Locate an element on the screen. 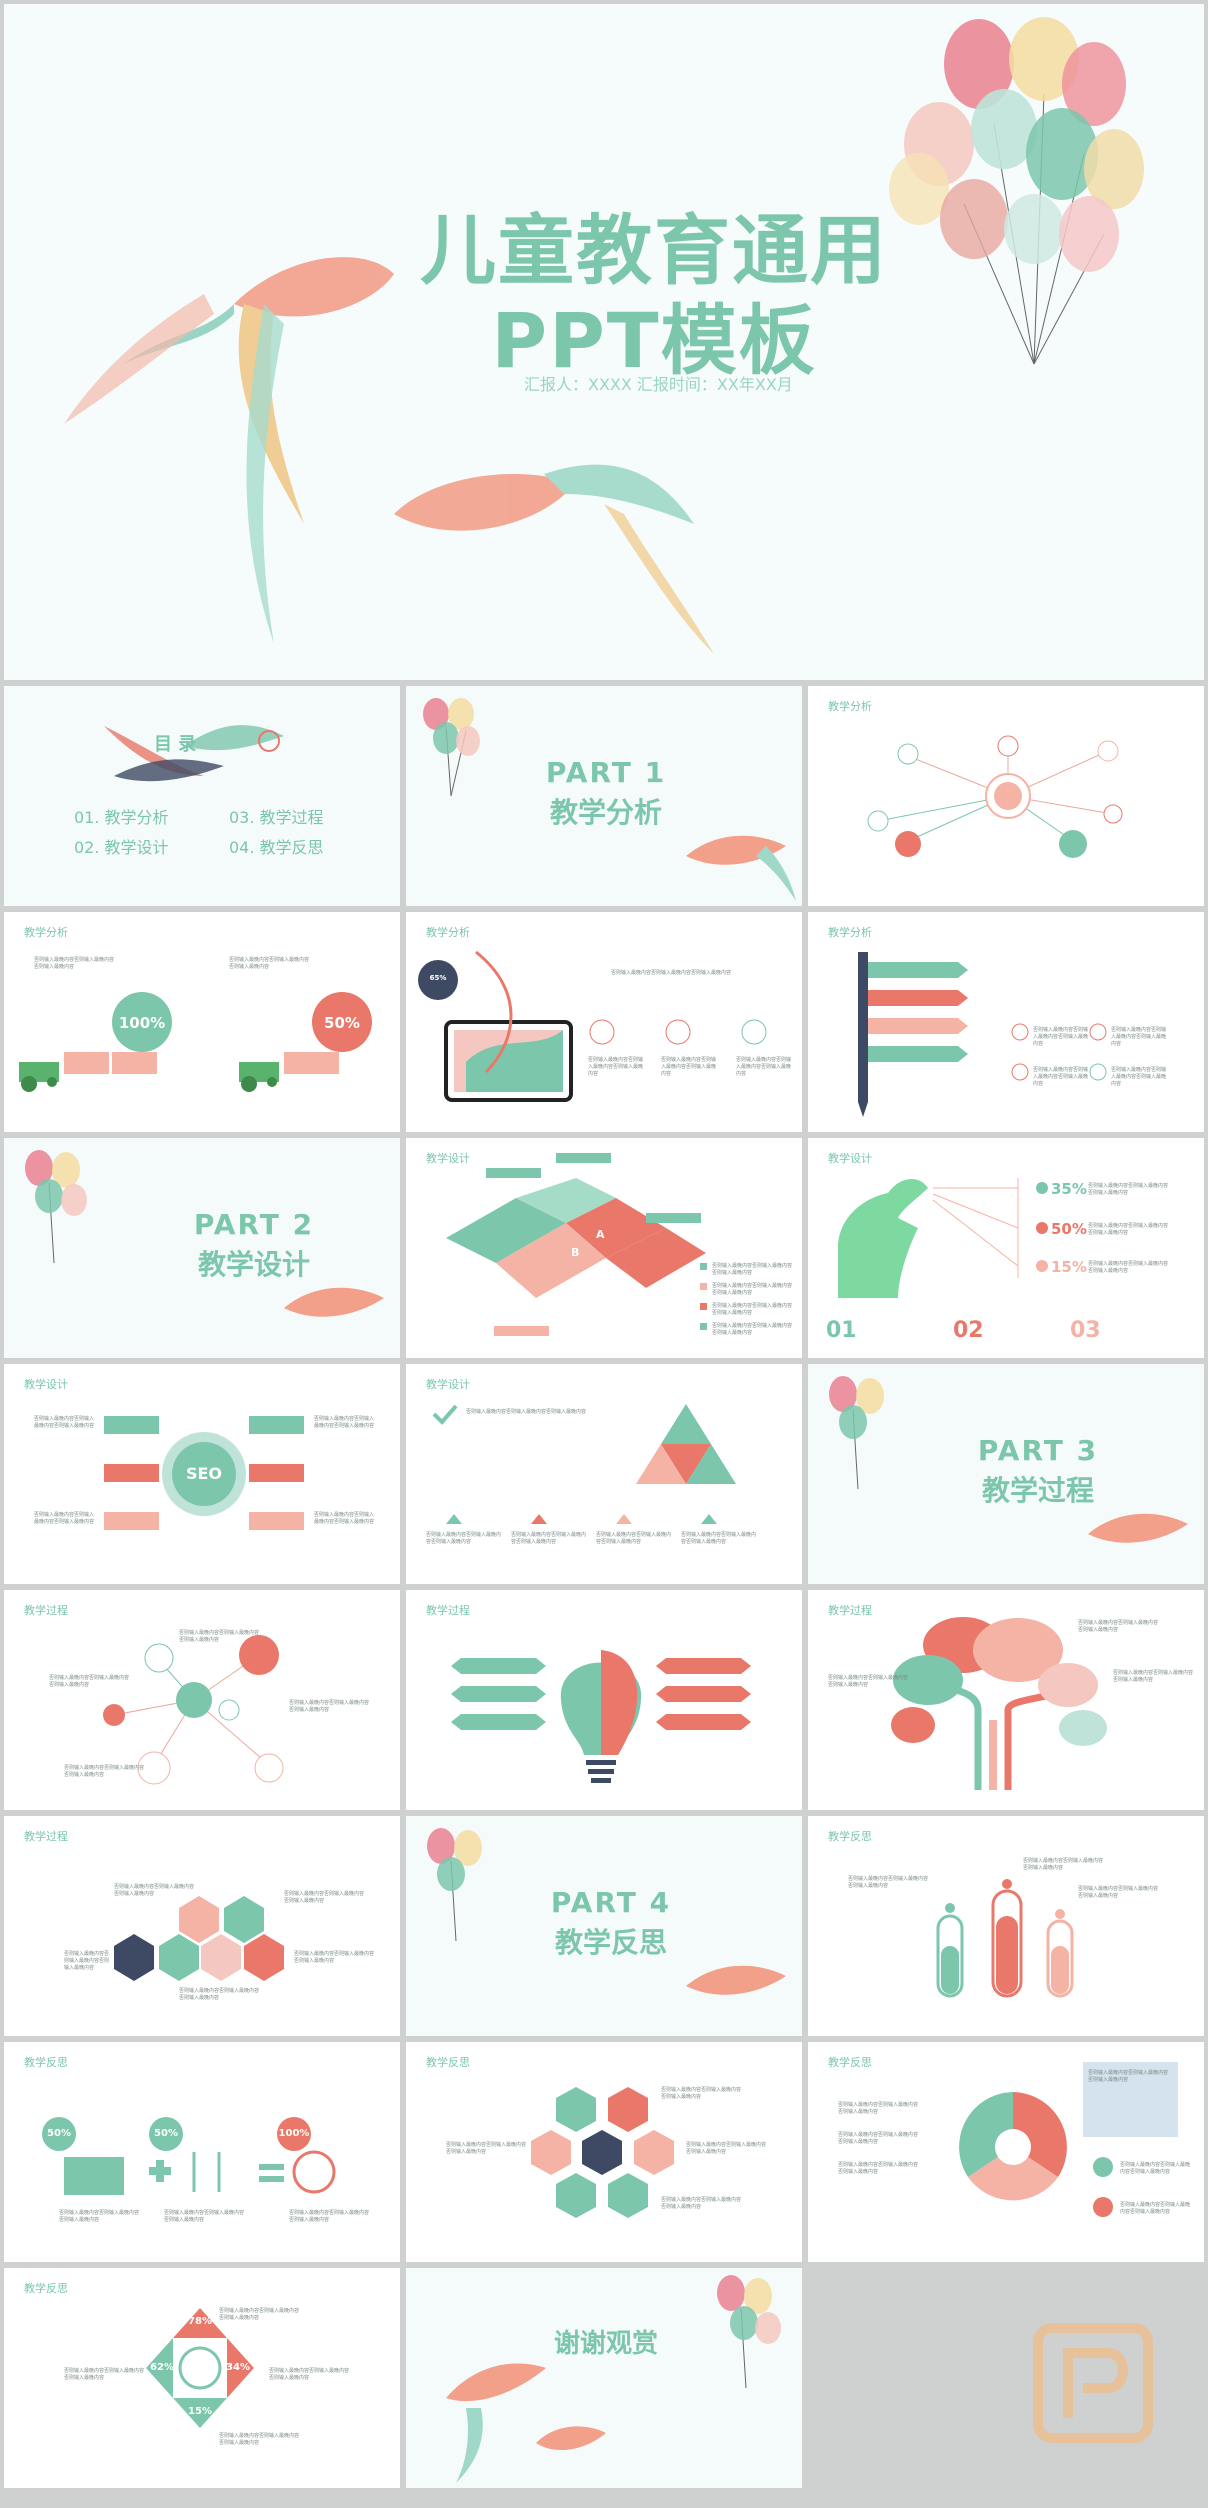 The image size is (1208, 2508). network-diagram is located at coordinates (995, 796).